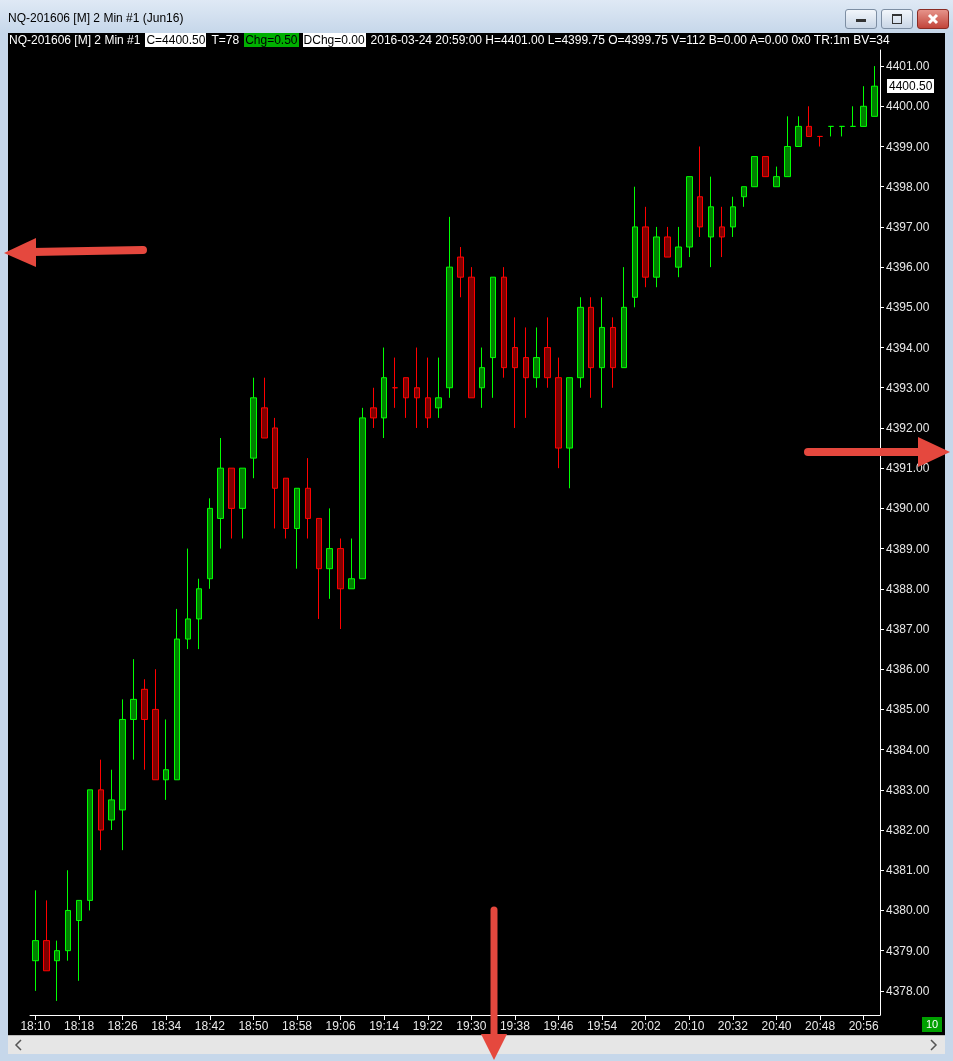 The width and height of the screenshot is (953, 1061). Describe the element at coordinates (334, 40) in the screenshot. I see `text: DChg=0.00` at that location.